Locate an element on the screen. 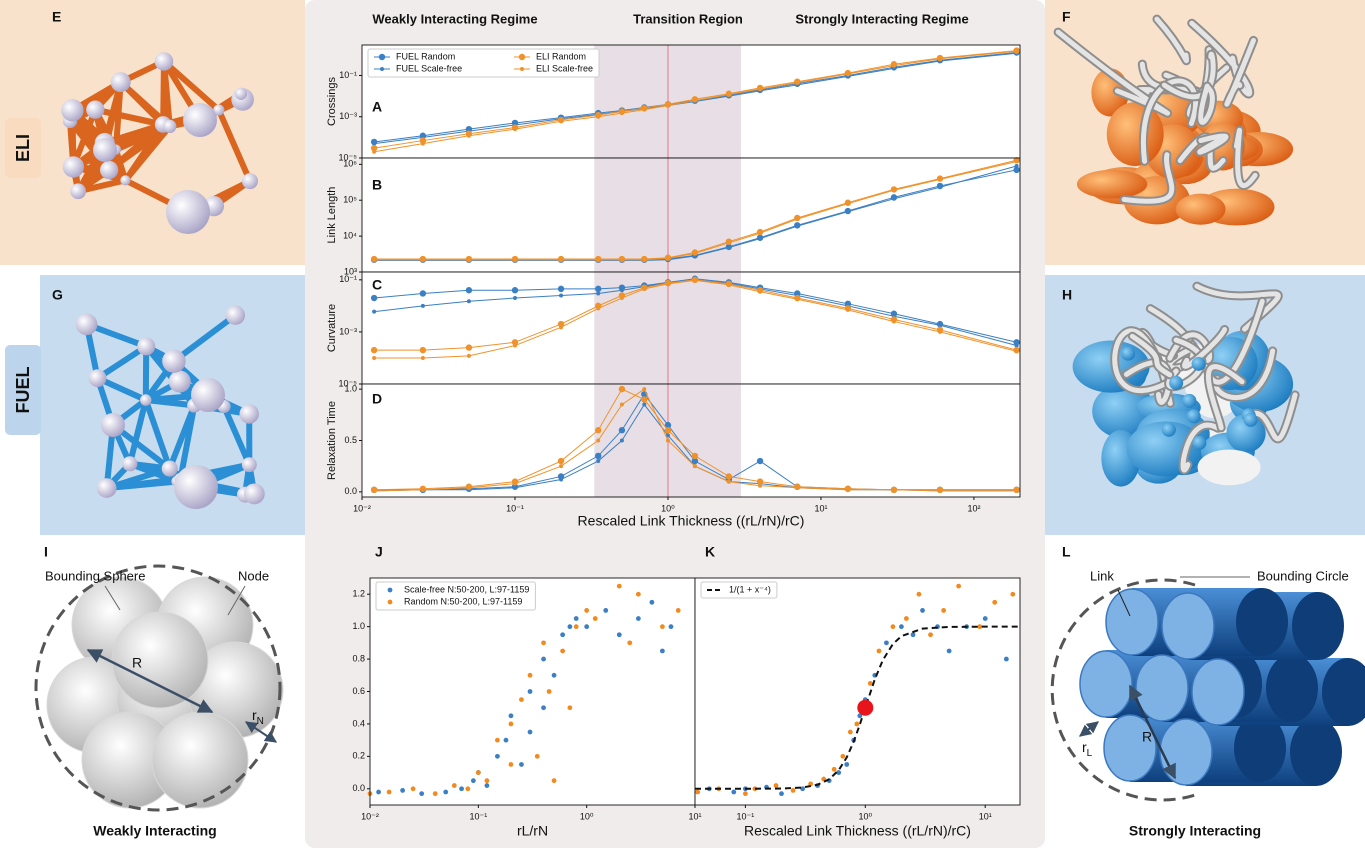  schematic-label: Node is located at coordinates (253, 575).